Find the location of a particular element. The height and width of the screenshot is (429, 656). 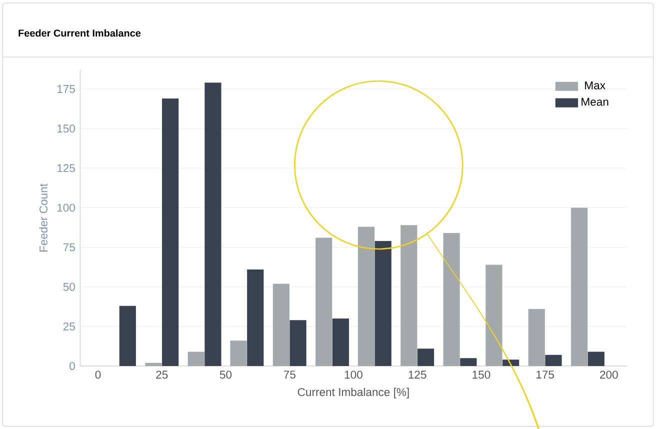

x-tick-label: 75 is located at coordinates (290, 374).